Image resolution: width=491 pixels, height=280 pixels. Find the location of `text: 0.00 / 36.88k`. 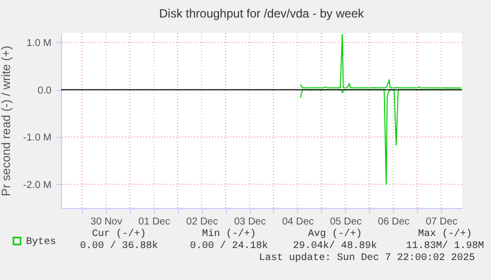

text: 0.00 / 36.88k is located at coordinates (119, 246).